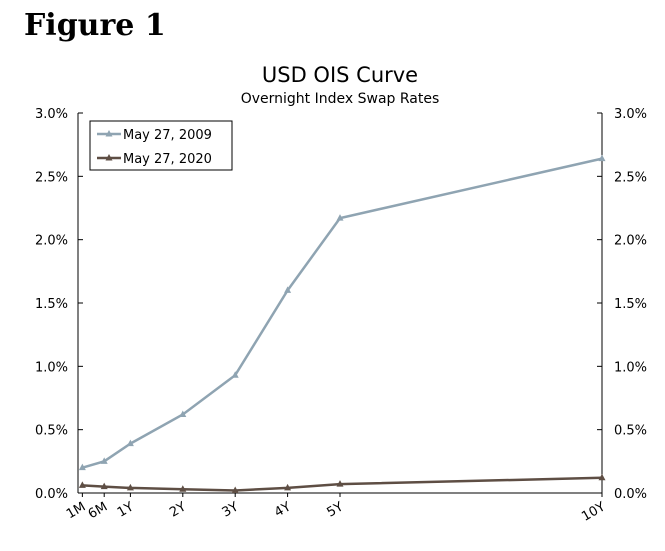  I want to click on y-tick-label-right: 1.0%, so click(630, 367).